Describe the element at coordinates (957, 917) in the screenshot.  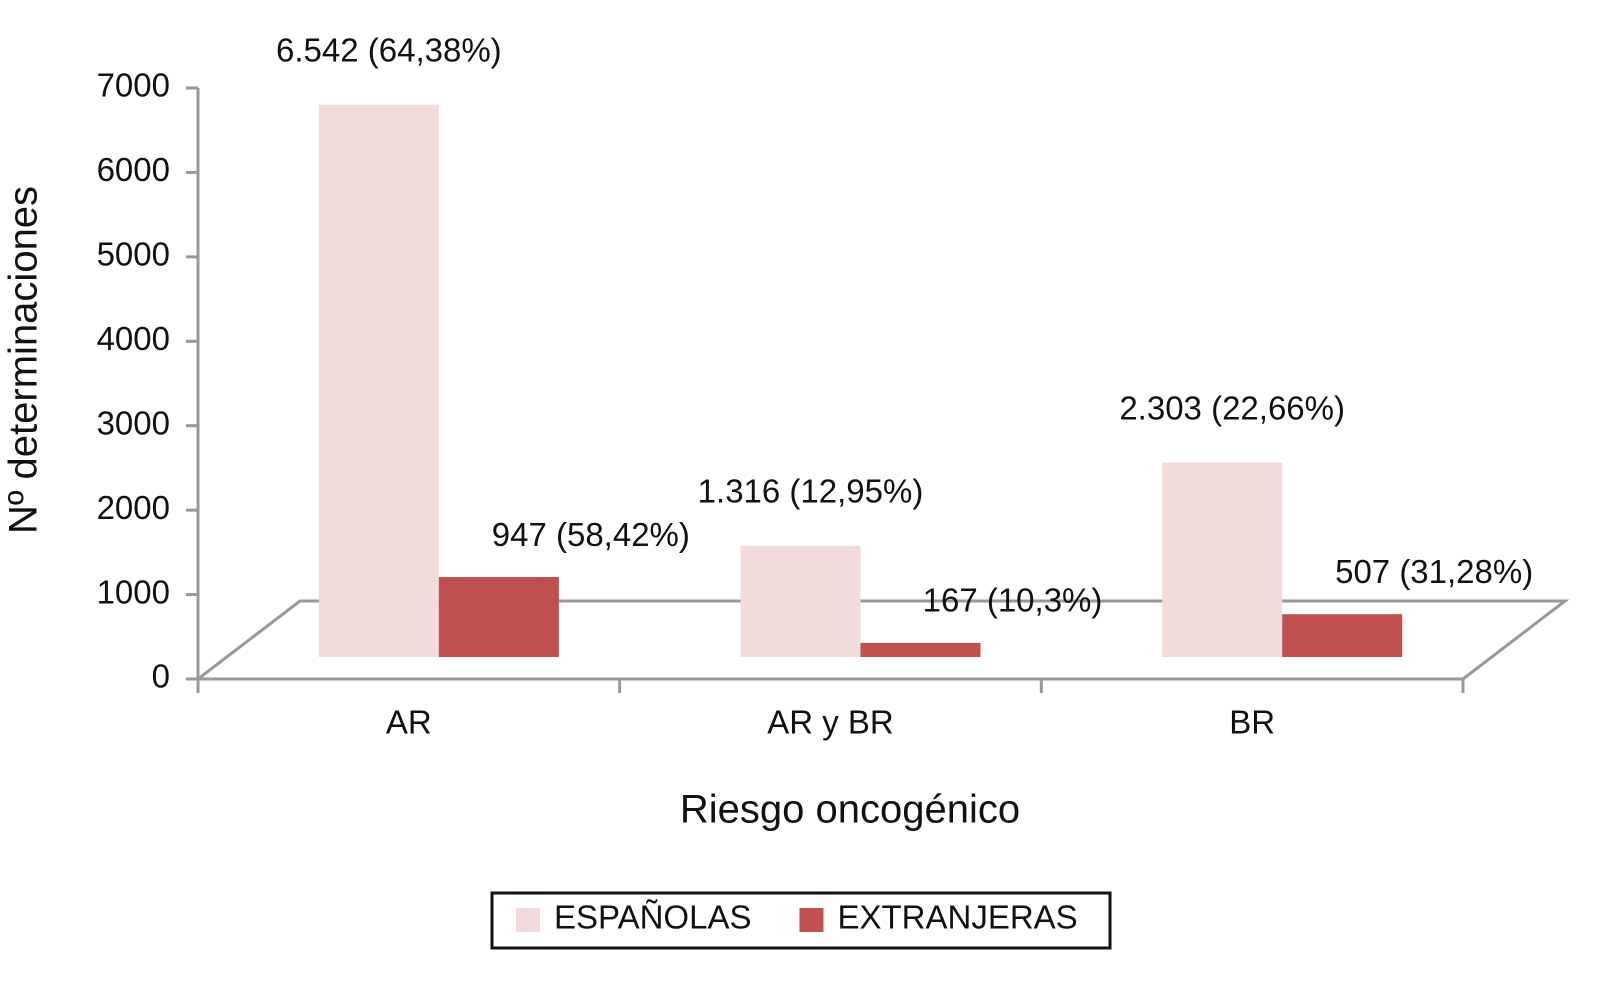
I see `legend-label: EXTRANJERAS` at that location.